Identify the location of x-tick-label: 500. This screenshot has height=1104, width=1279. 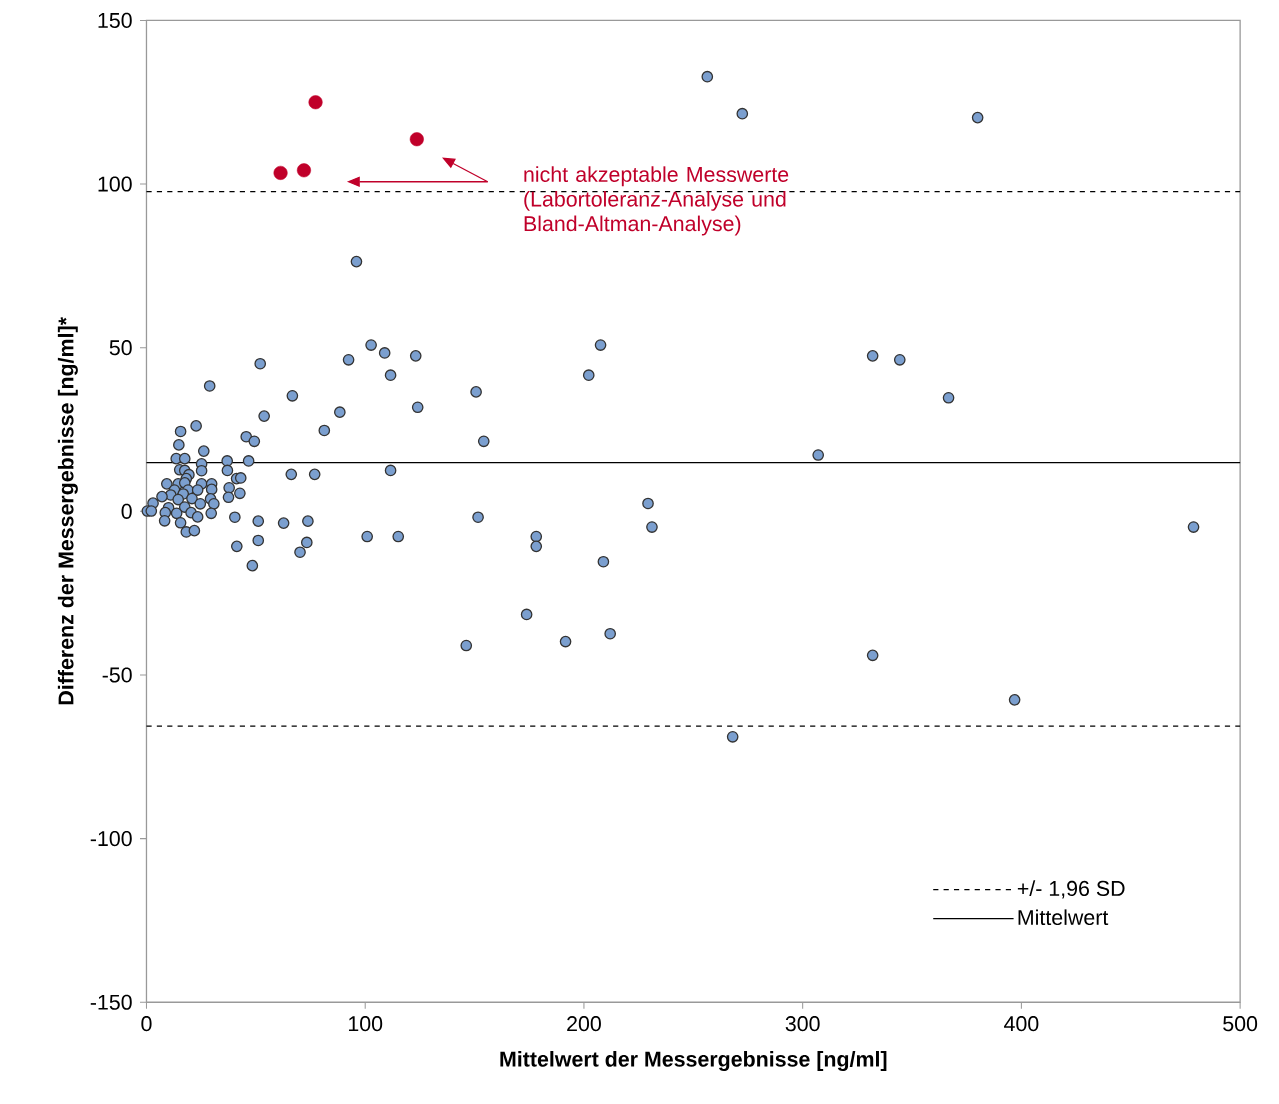
(1240, 1023).